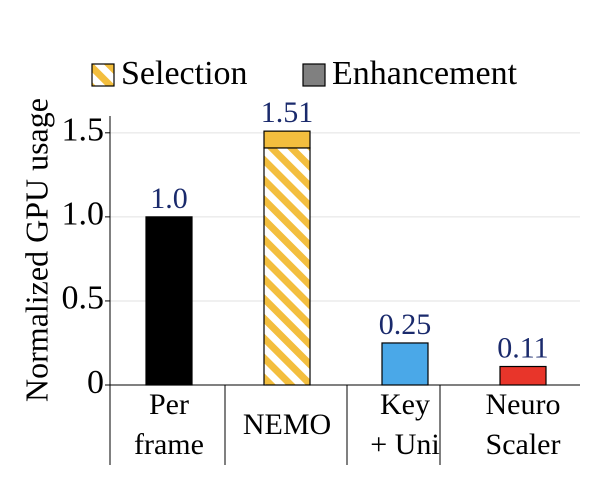  I want to click on value-label: 1.0, so click(169, 198).